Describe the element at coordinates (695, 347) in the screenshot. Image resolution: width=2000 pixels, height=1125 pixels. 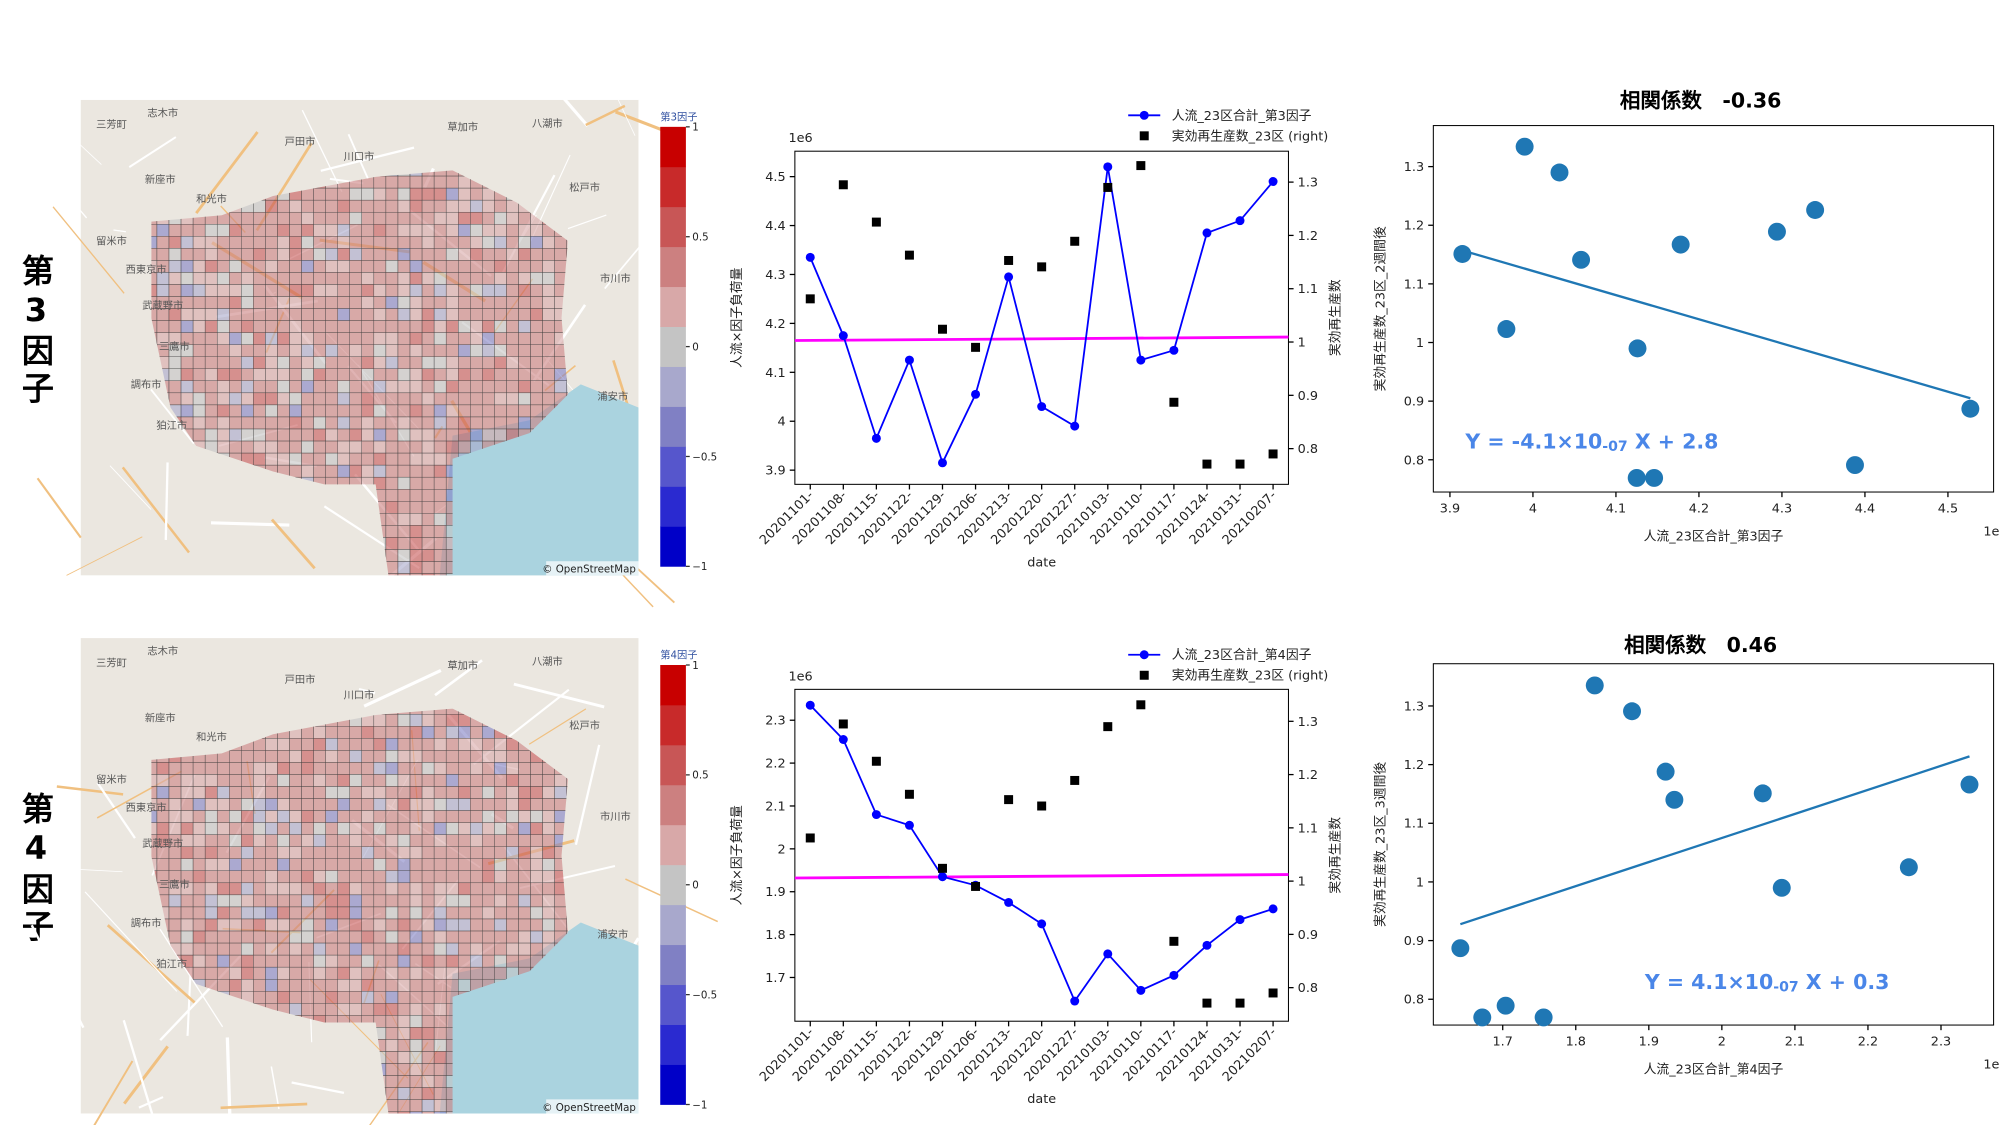
I see `colorbar-tick-label: 0` at that location.